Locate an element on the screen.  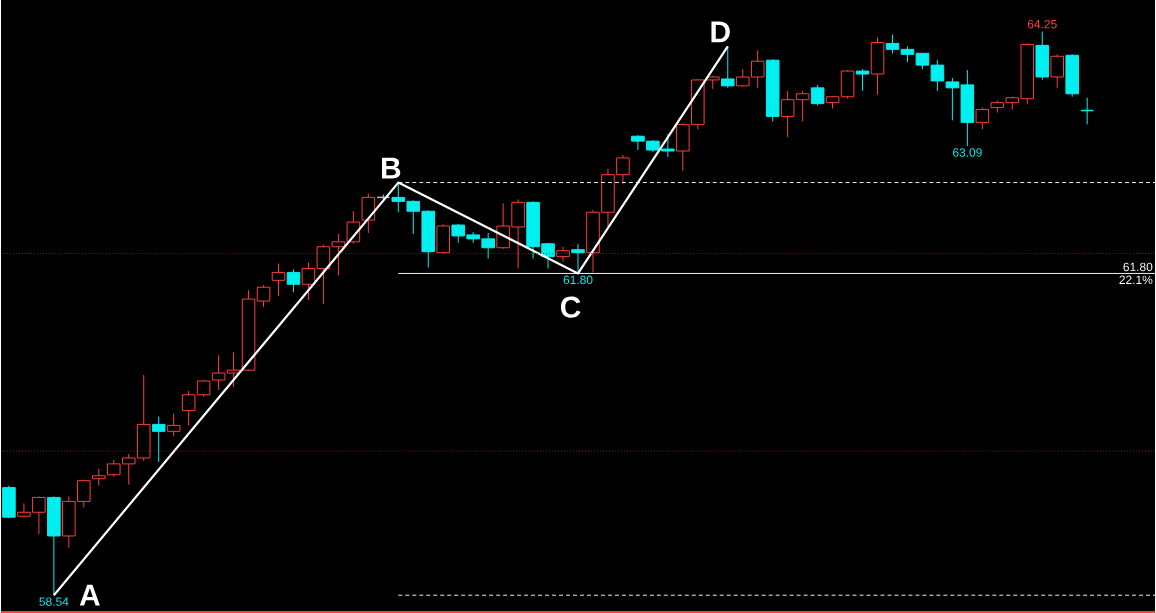
ref-line-label: 61.80 is located at coordinates (1138, 267).